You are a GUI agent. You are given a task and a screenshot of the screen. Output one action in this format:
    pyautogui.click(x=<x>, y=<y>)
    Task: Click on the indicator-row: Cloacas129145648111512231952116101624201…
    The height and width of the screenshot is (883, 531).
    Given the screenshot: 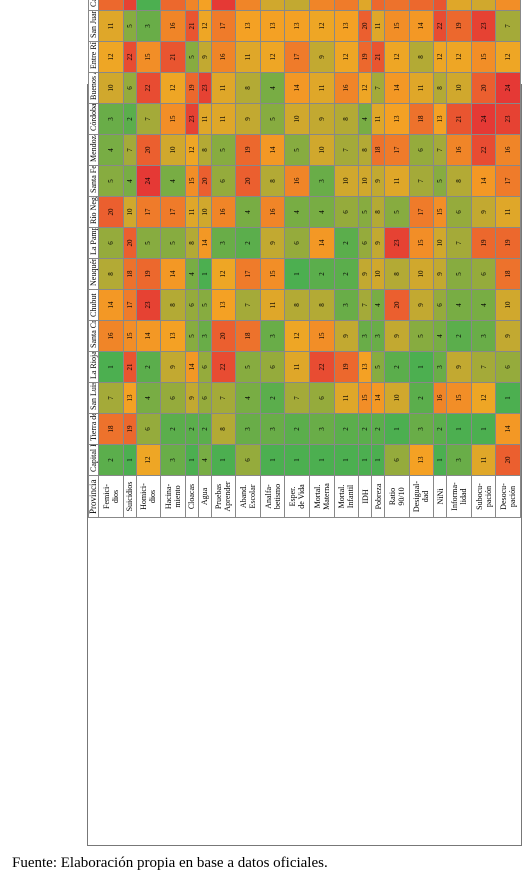 What is the action you would take?
    pyautogui.click(x=192, y=259)
    